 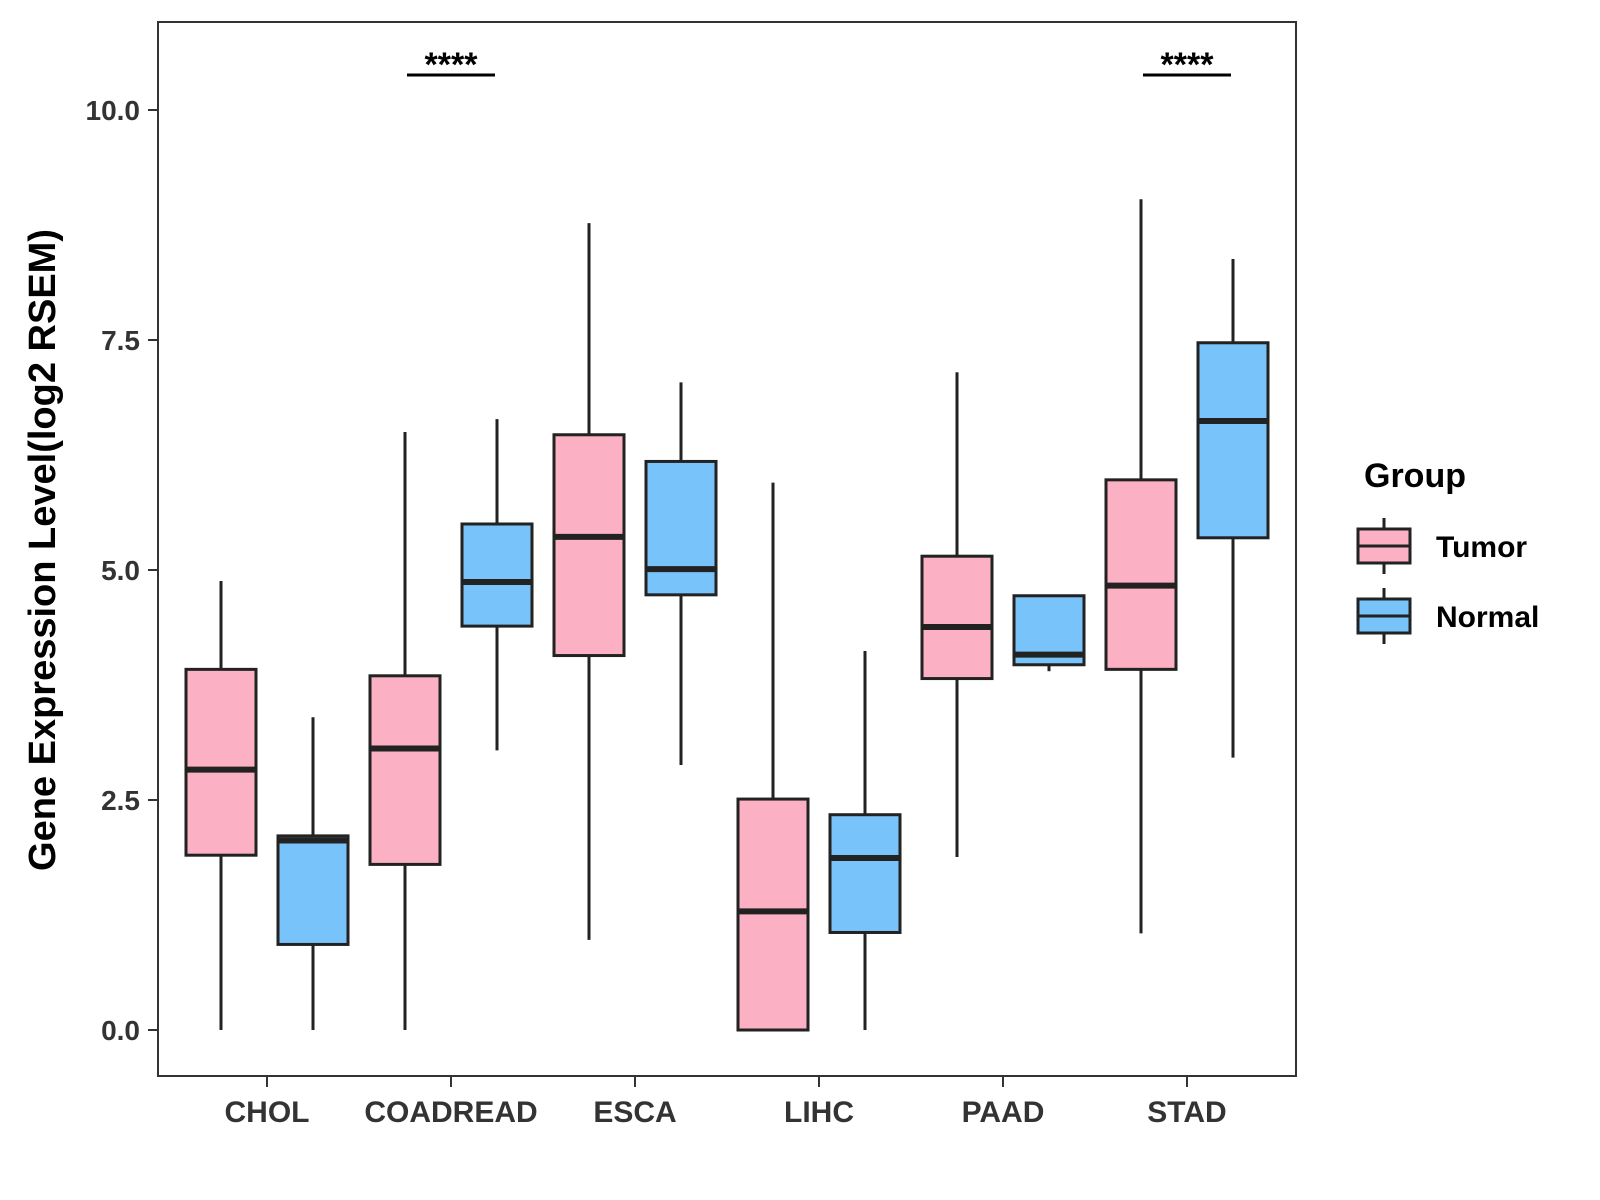 I want to click on legend-title: Group, so click(x=1415, y=476).